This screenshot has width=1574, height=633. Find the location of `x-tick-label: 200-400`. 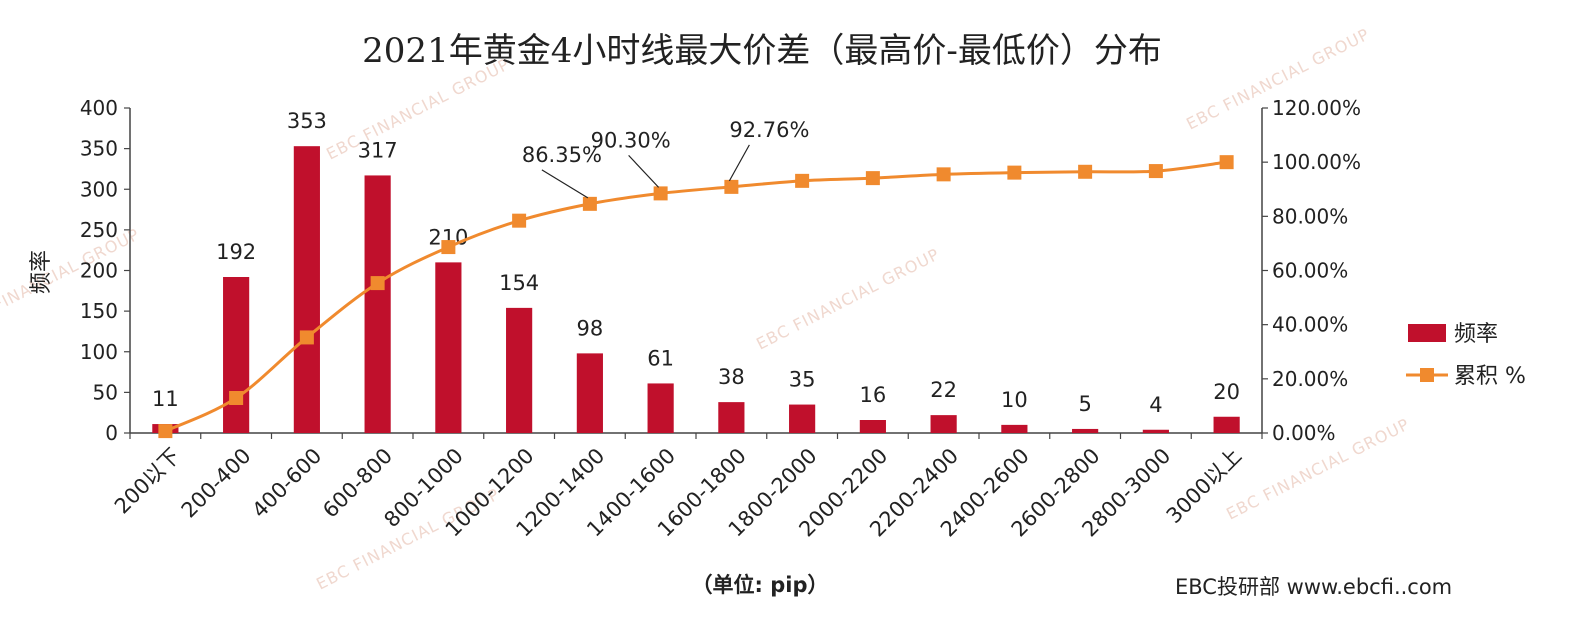

x-tick-label: 200-400 is located at coordinates (216, 483).